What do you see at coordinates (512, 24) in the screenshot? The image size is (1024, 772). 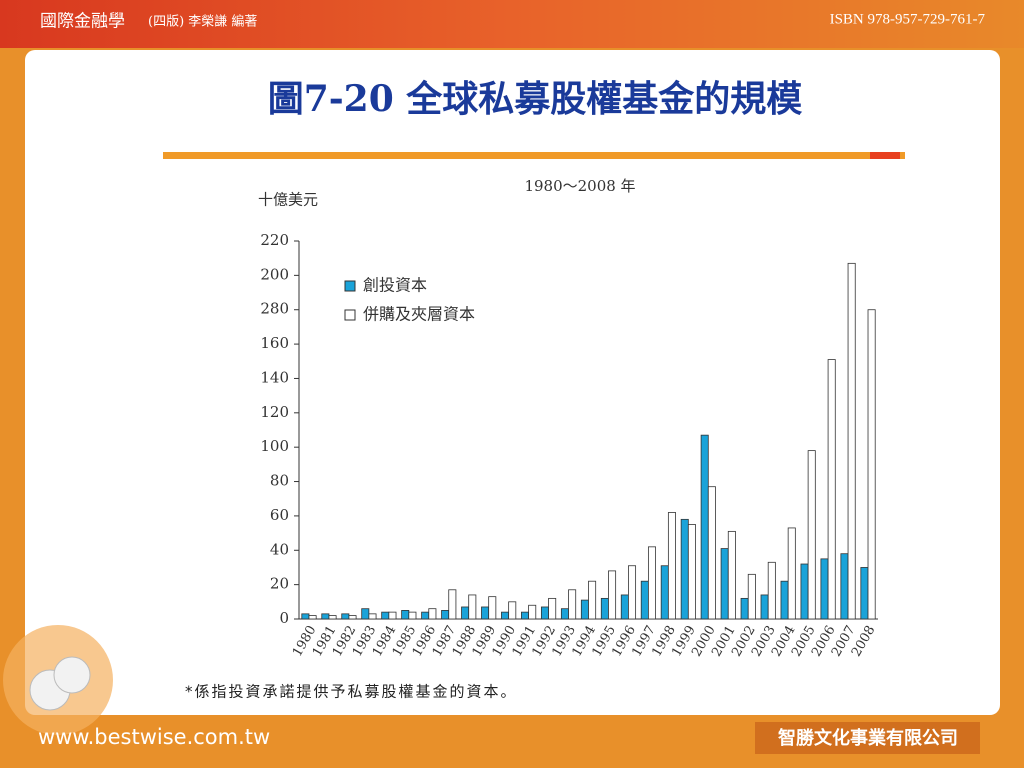 I see `top-bar` at bounding box center [512, 24].